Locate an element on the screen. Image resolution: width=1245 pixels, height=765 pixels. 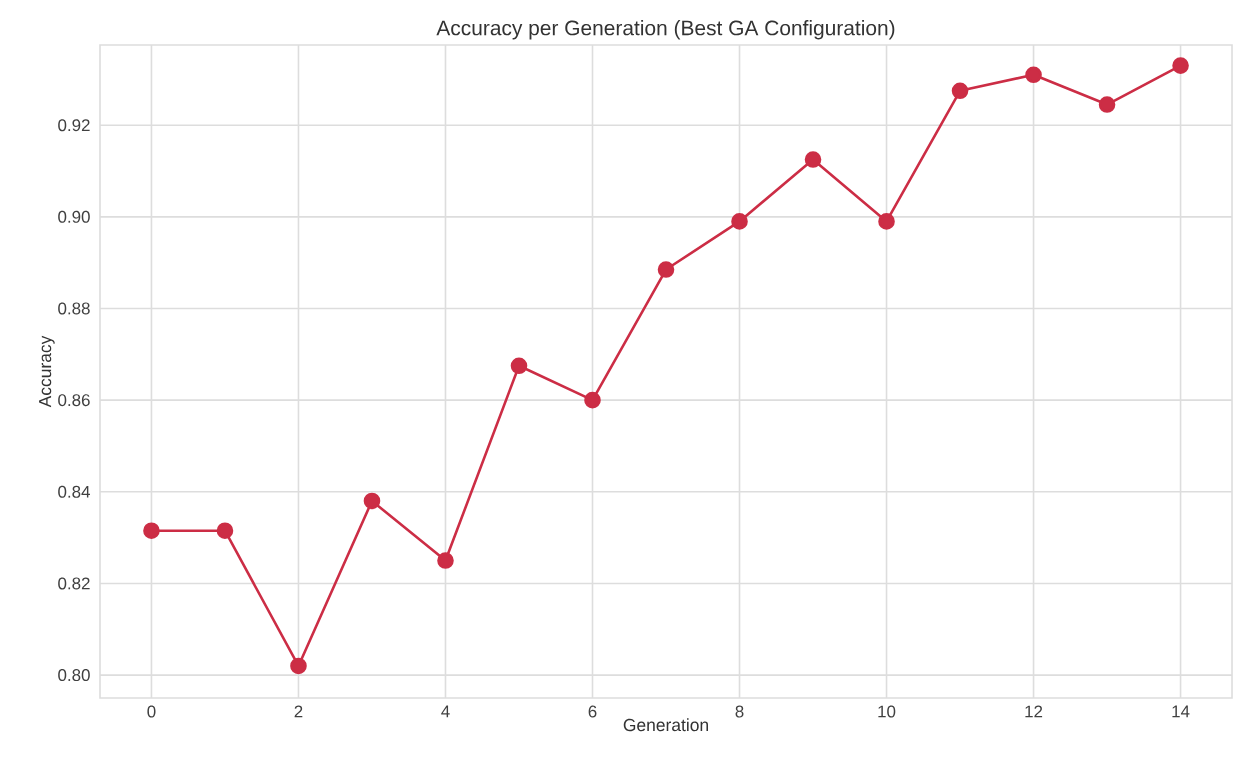
x-tick-label: 8 is located at coordinates (739, 711).